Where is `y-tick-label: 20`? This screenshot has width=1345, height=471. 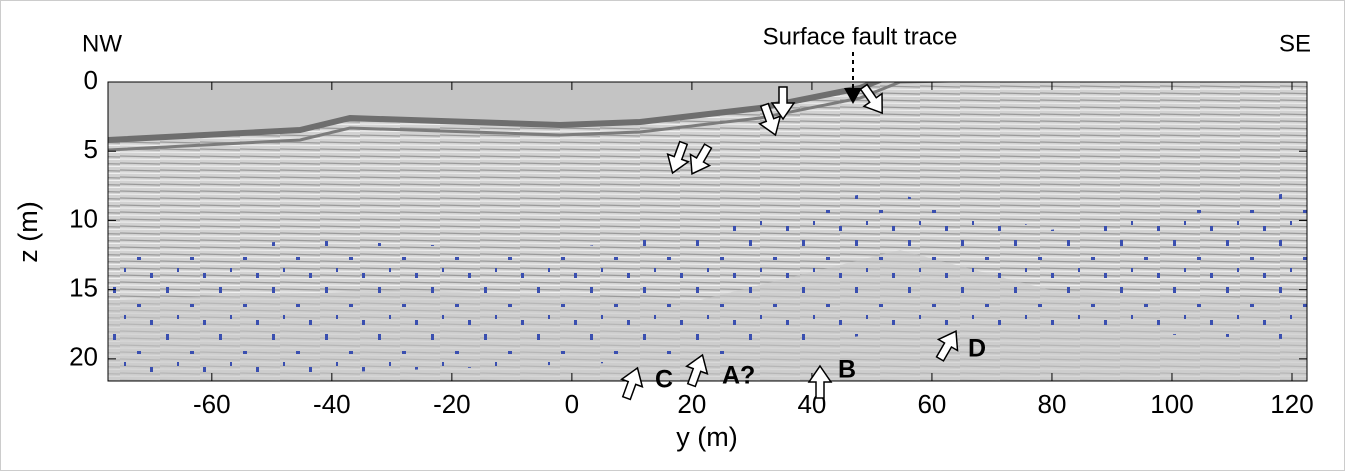
y-tick-label: 20 is located at coordinates (83, 357).